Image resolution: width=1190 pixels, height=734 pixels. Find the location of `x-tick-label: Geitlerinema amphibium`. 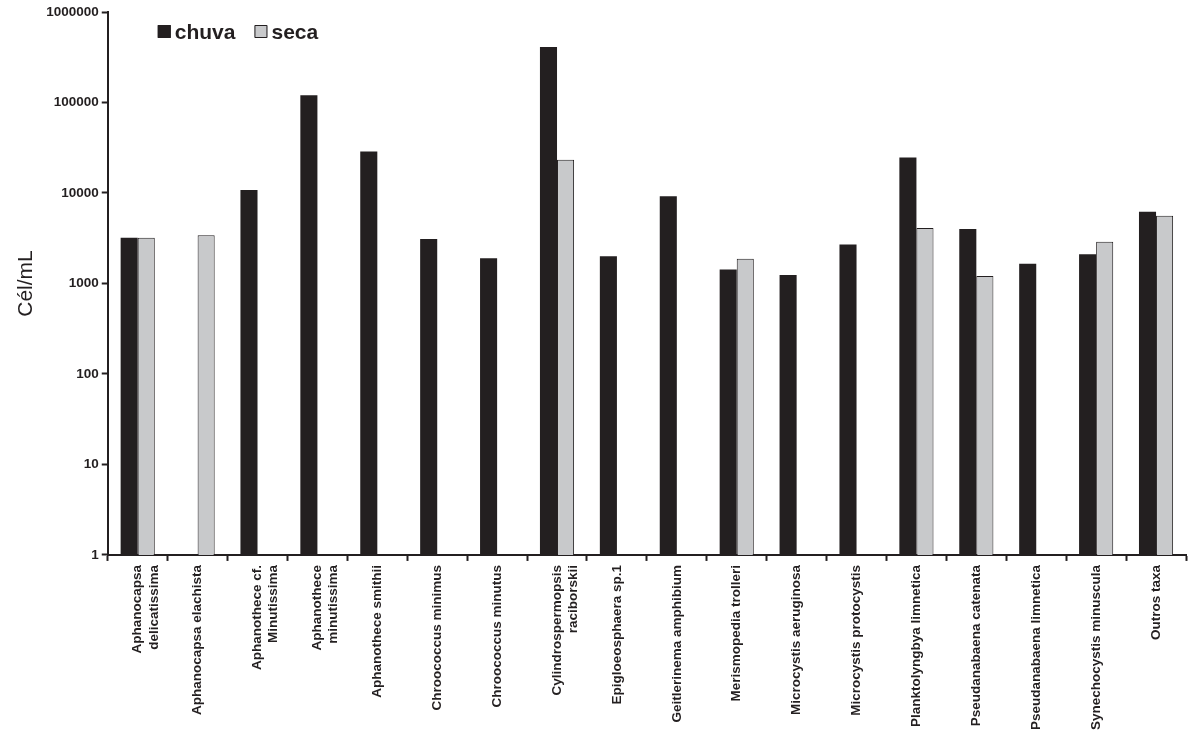

x-tick-label: Geitlerinema amphibium is located at coordinates (676, 643).